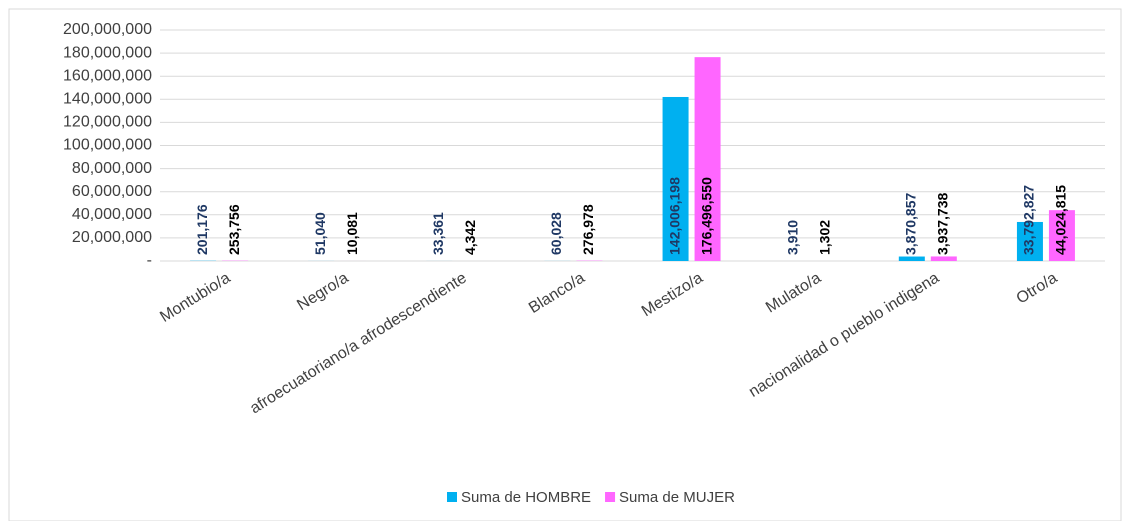 The height and width of the screenshot is (521, 1130). What do you see at coordinates (202, 229) in the screenshot?
I see `data-label: 201,176` at bounding box center [202, 229].